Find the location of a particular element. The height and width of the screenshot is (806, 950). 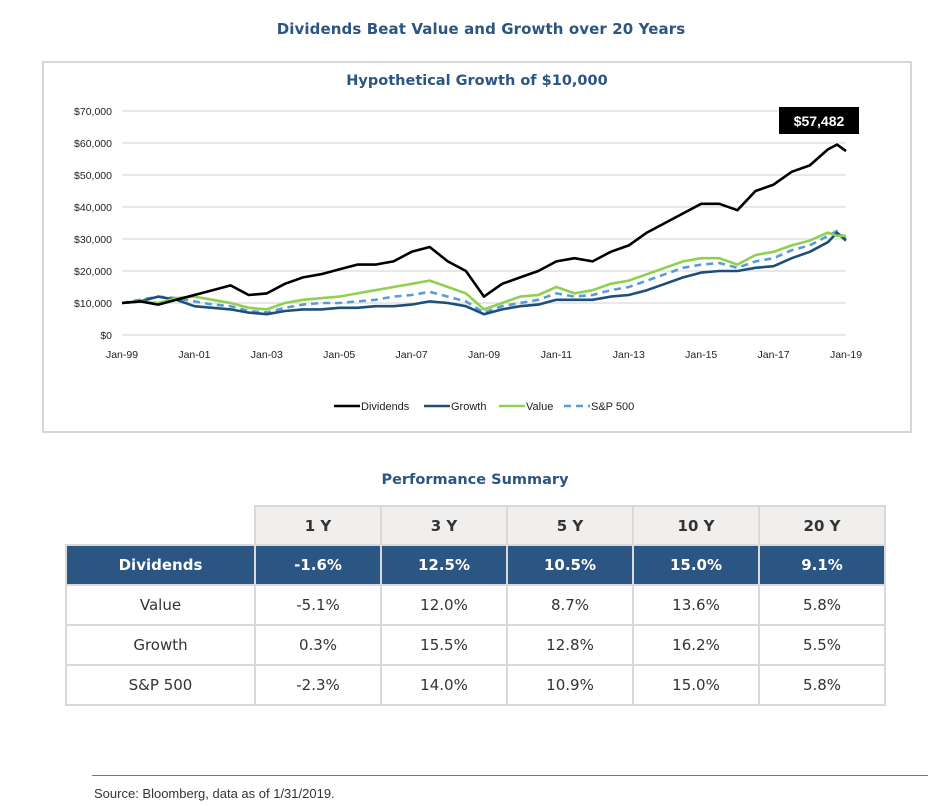

performance-summary-title: Performance Summary is located at coordinates (475, 480).